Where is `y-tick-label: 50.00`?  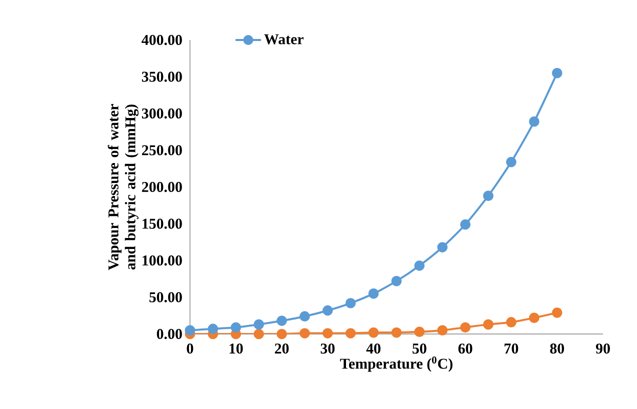
y-tick-label: 50.00 is located at coordinates (165, 297).